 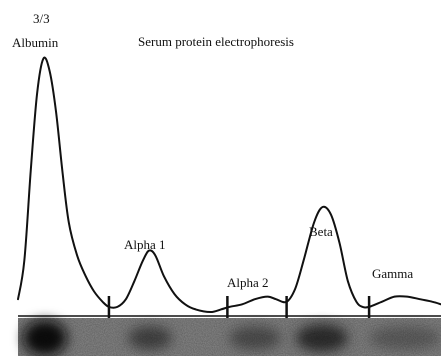 What do you see at coordinates (145, 244) in the screenshot?
I see `peak-label-alpha-1: Alpha 1` at bounding box center [145, 244].